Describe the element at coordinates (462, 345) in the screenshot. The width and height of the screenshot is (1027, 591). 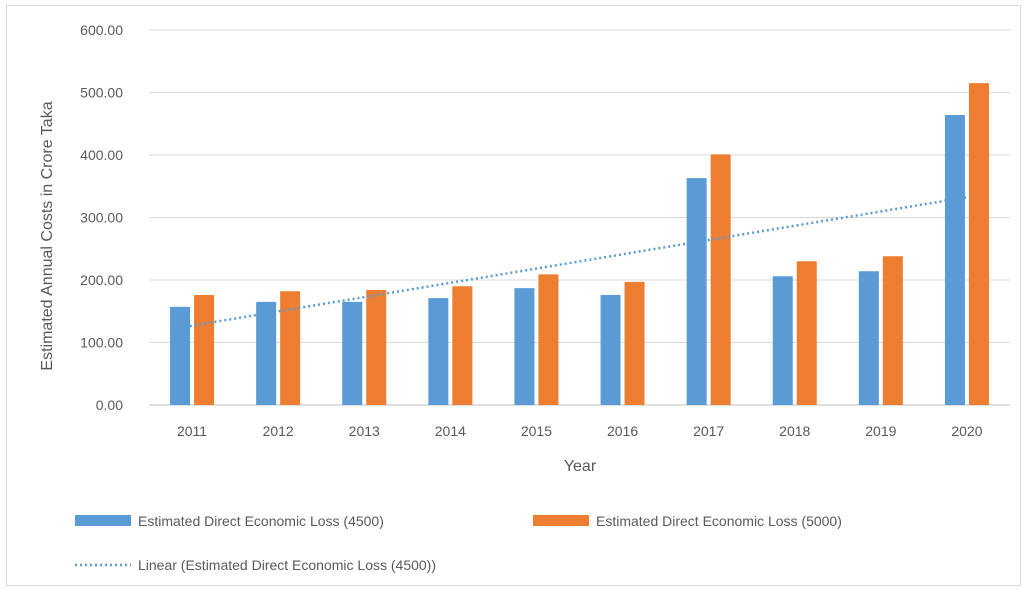
I see `bar-series-2-2014` at that location.